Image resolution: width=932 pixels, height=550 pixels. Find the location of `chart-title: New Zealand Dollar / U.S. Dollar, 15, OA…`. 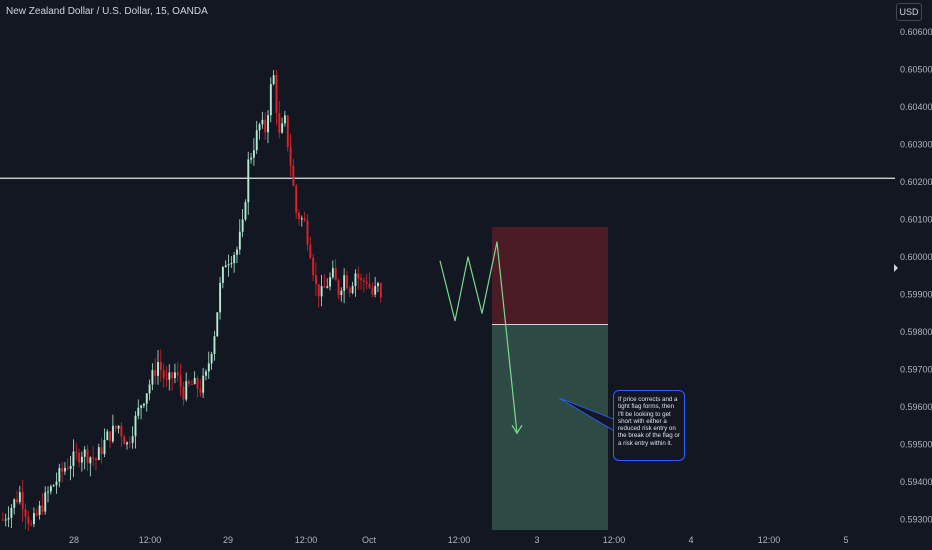

chart-title: New Zealand Dollar / U.S. Dollar, 15, OA… is located at coordinates (107, 11).